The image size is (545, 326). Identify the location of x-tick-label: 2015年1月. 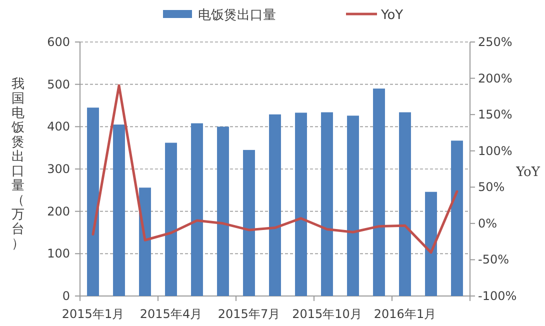
(93, 314).